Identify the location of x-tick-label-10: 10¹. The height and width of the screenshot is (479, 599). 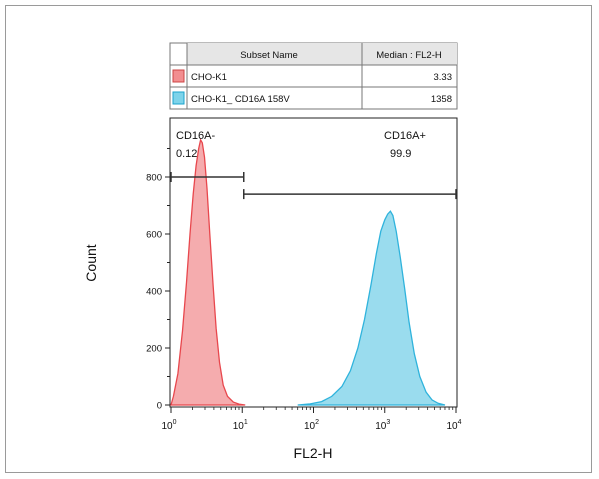
(240, 425).